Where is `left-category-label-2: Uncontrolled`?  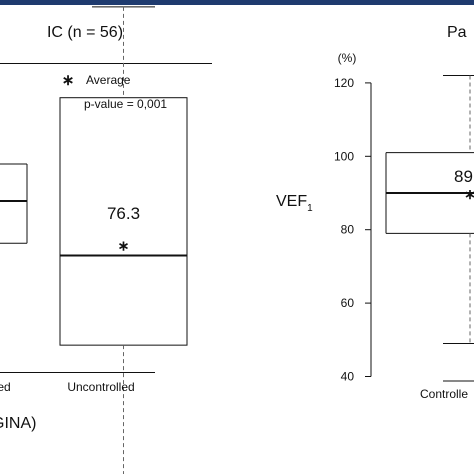
left-category-label-2: Uncontrolled is located at coordinates (100, 387).